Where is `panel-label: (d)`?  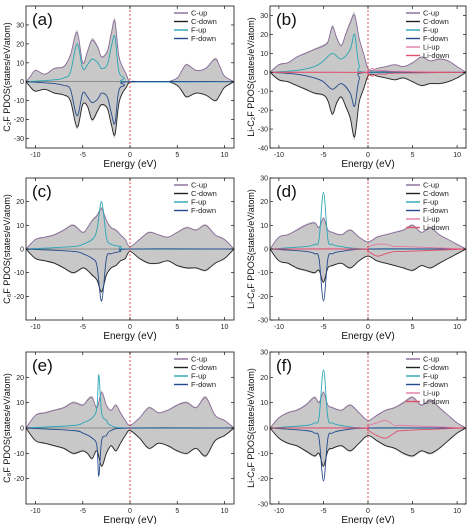 panel-label: (d) is located at coordinates (286, 191).